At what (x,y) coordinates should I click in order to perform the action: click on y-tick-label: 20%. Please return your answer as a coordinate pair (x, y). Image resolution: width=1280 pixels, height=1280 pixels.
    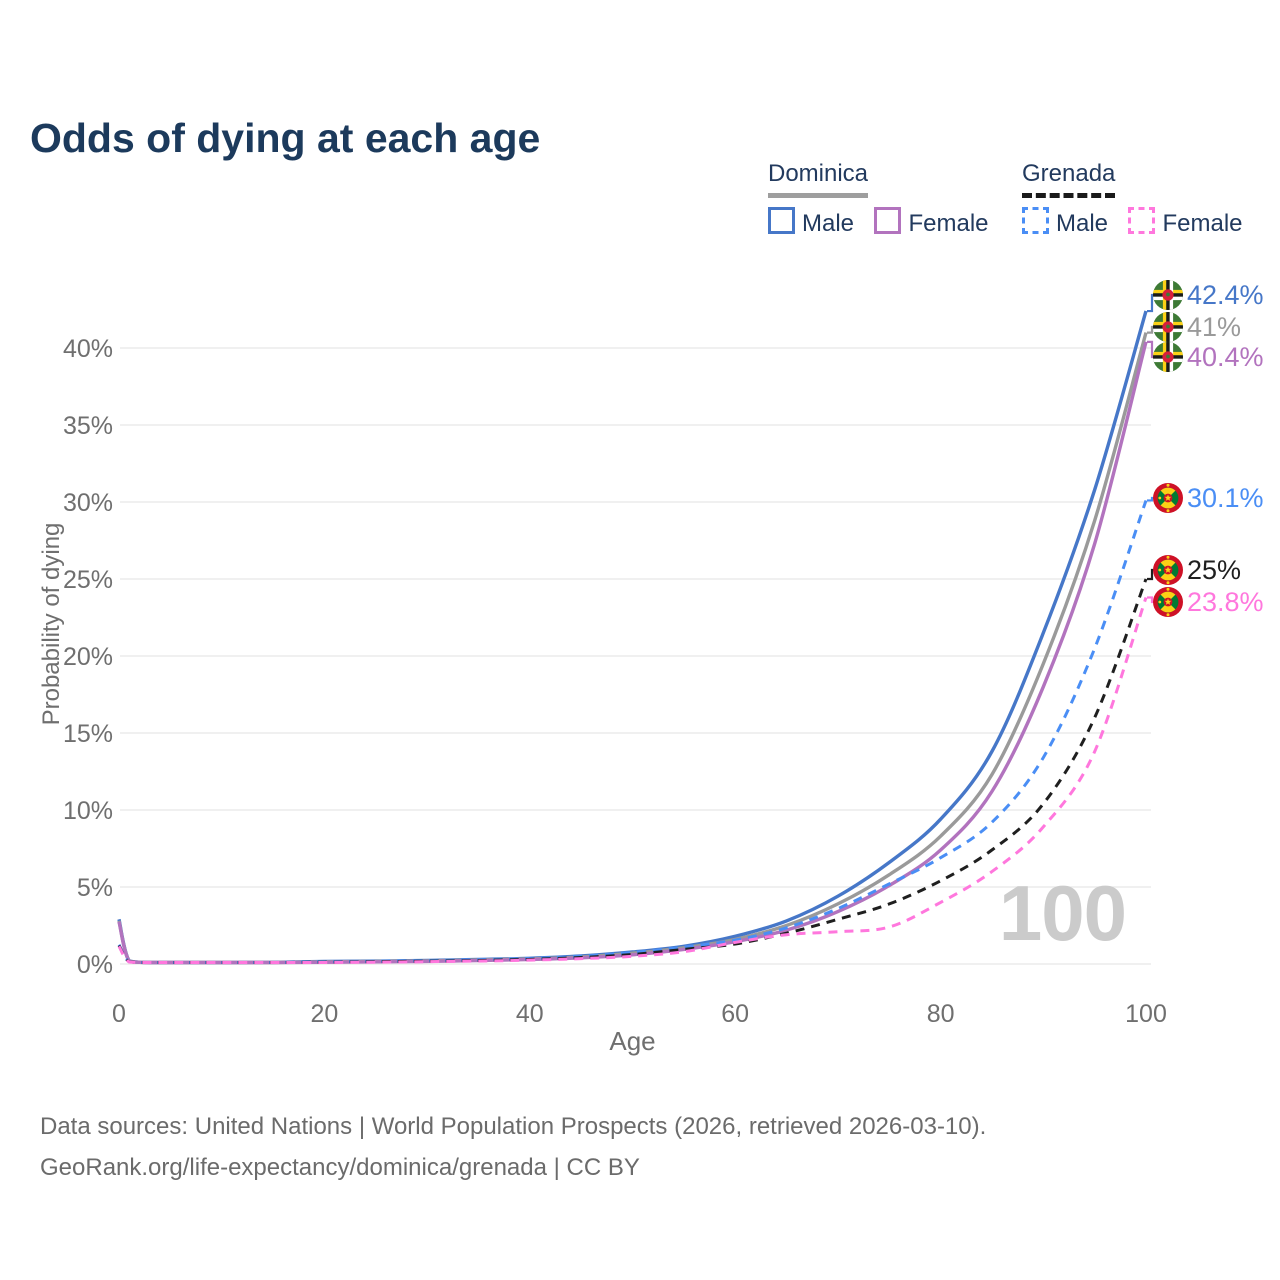
    Looking at the image, I should click on (88, 657).